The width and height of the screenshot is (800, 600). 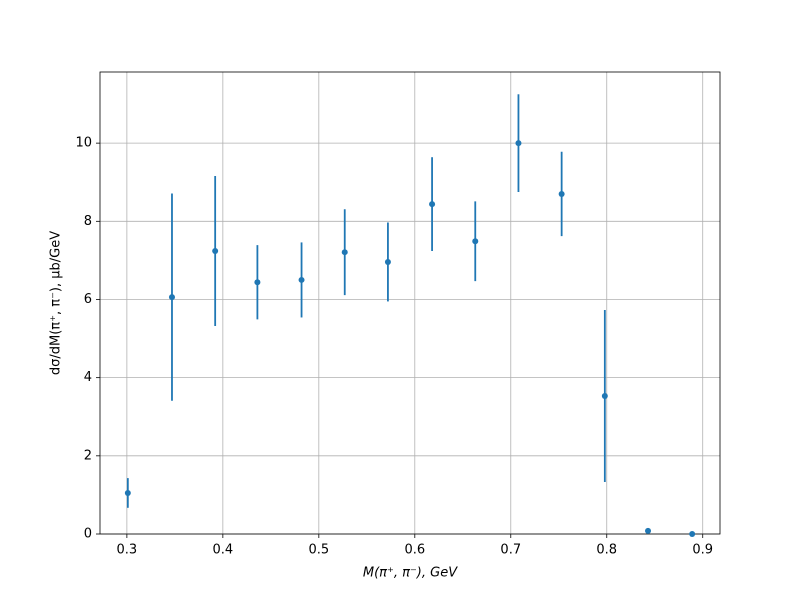 I want to click on y-axis-label: dσ/dM(π⁺, π⁻), μb/GeV, so click(x=56, y=303).